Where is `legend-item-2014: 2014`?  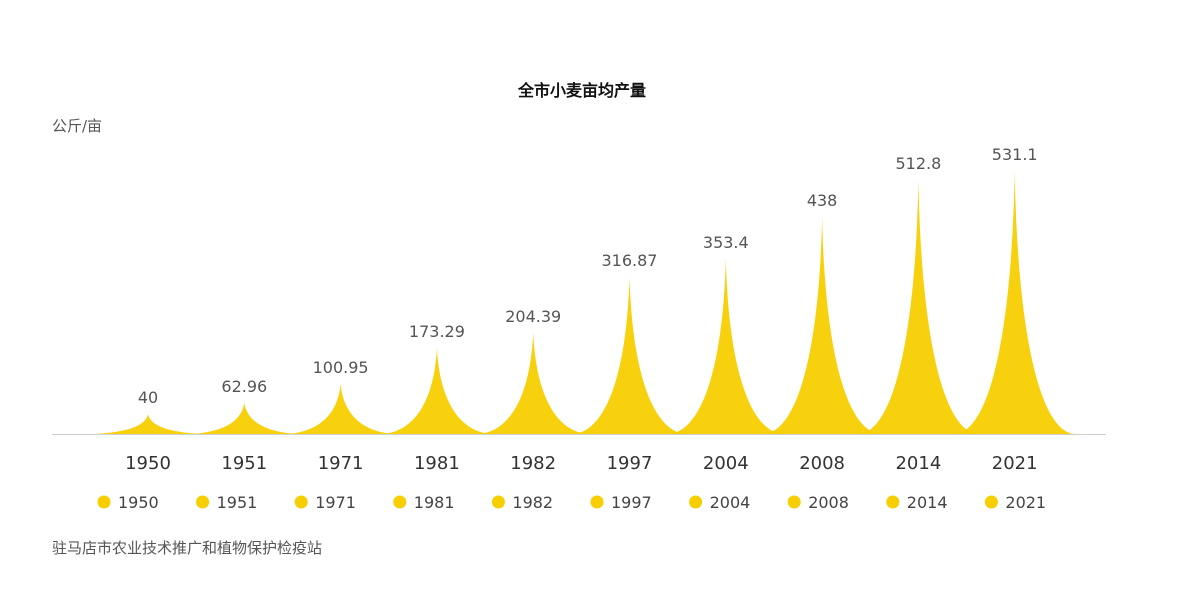 legend-item-2014: 2014 is located at coordinates (917, 502).